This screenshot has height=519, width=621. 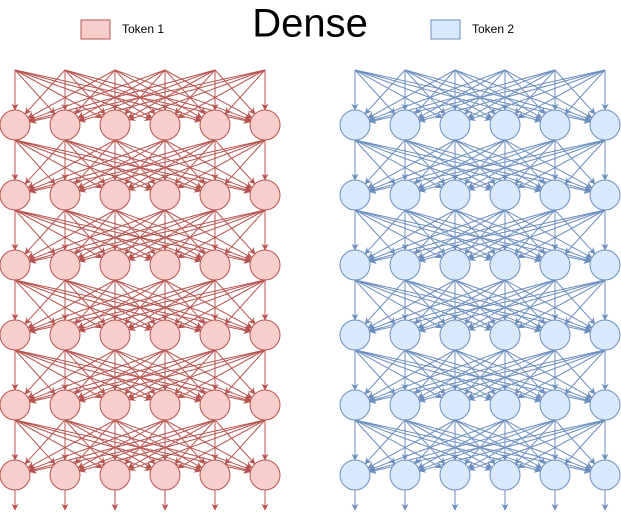 I want to click on legend-swatch, so click(x=95, y=29).